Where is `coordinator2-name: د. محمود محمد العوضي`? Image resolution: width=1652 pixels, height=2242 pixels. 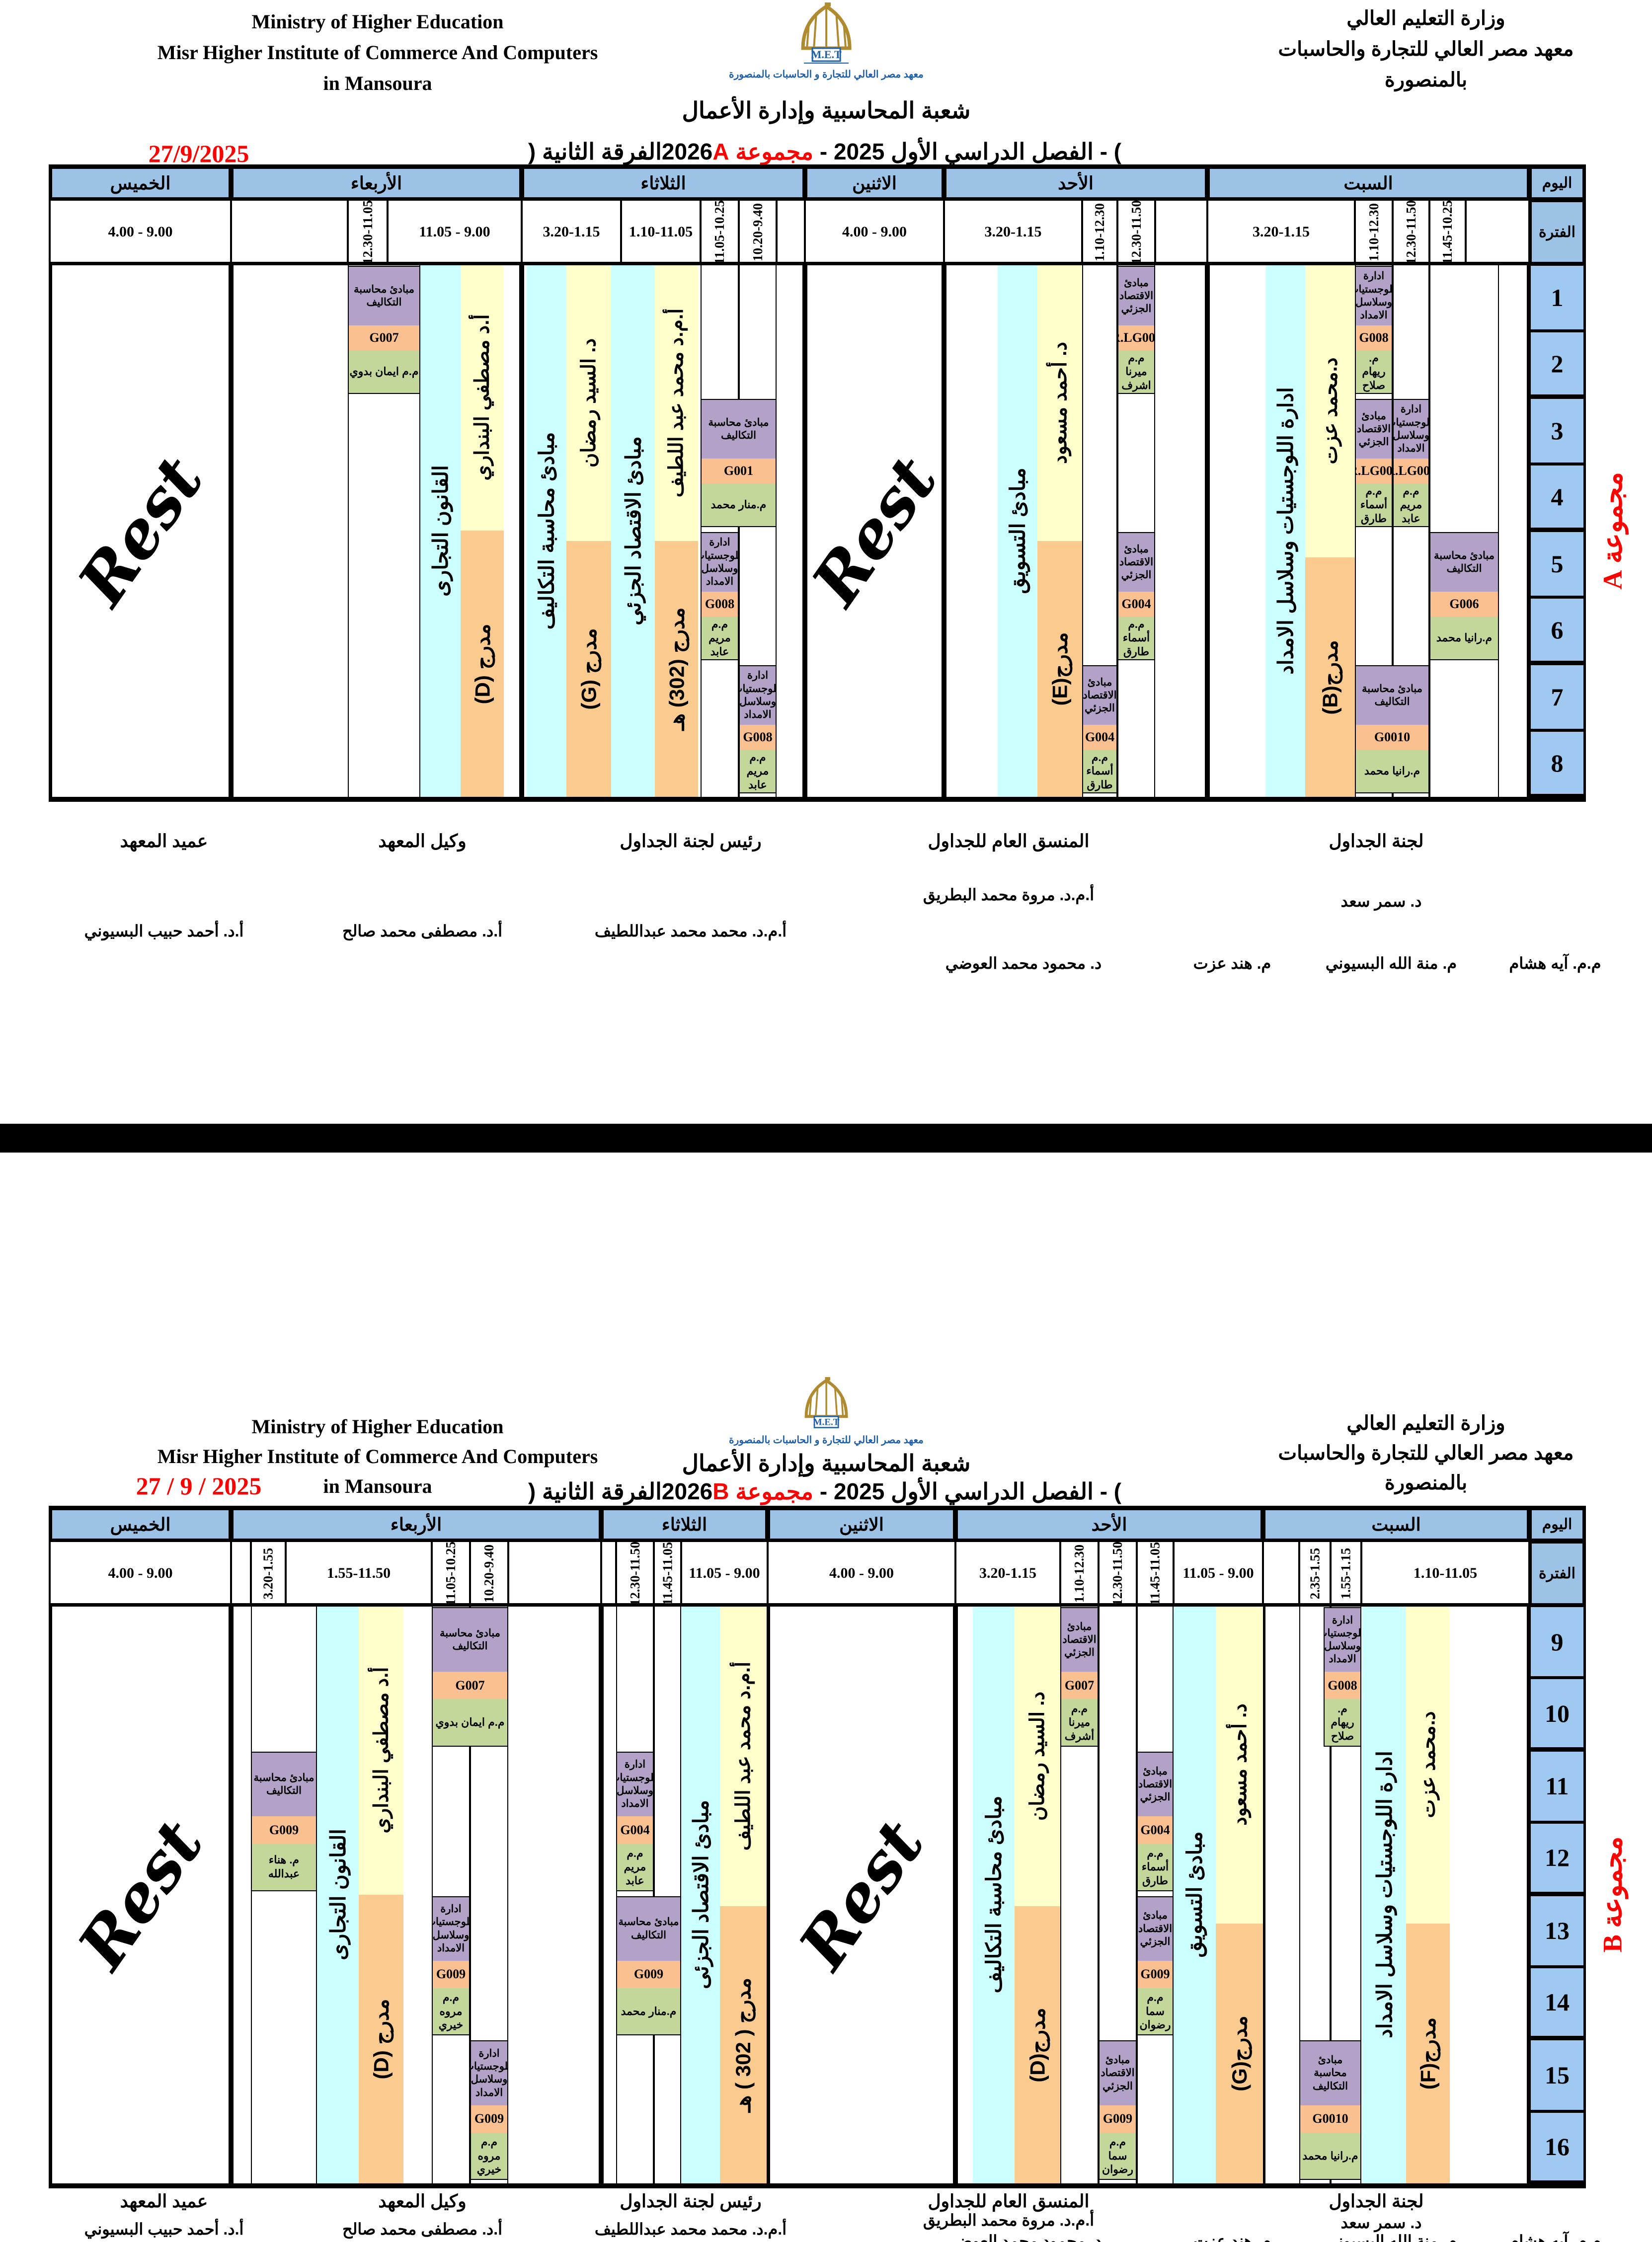 coordinator2-name: د. محمود محمد العوضي is located at coordinates (1024, 963).